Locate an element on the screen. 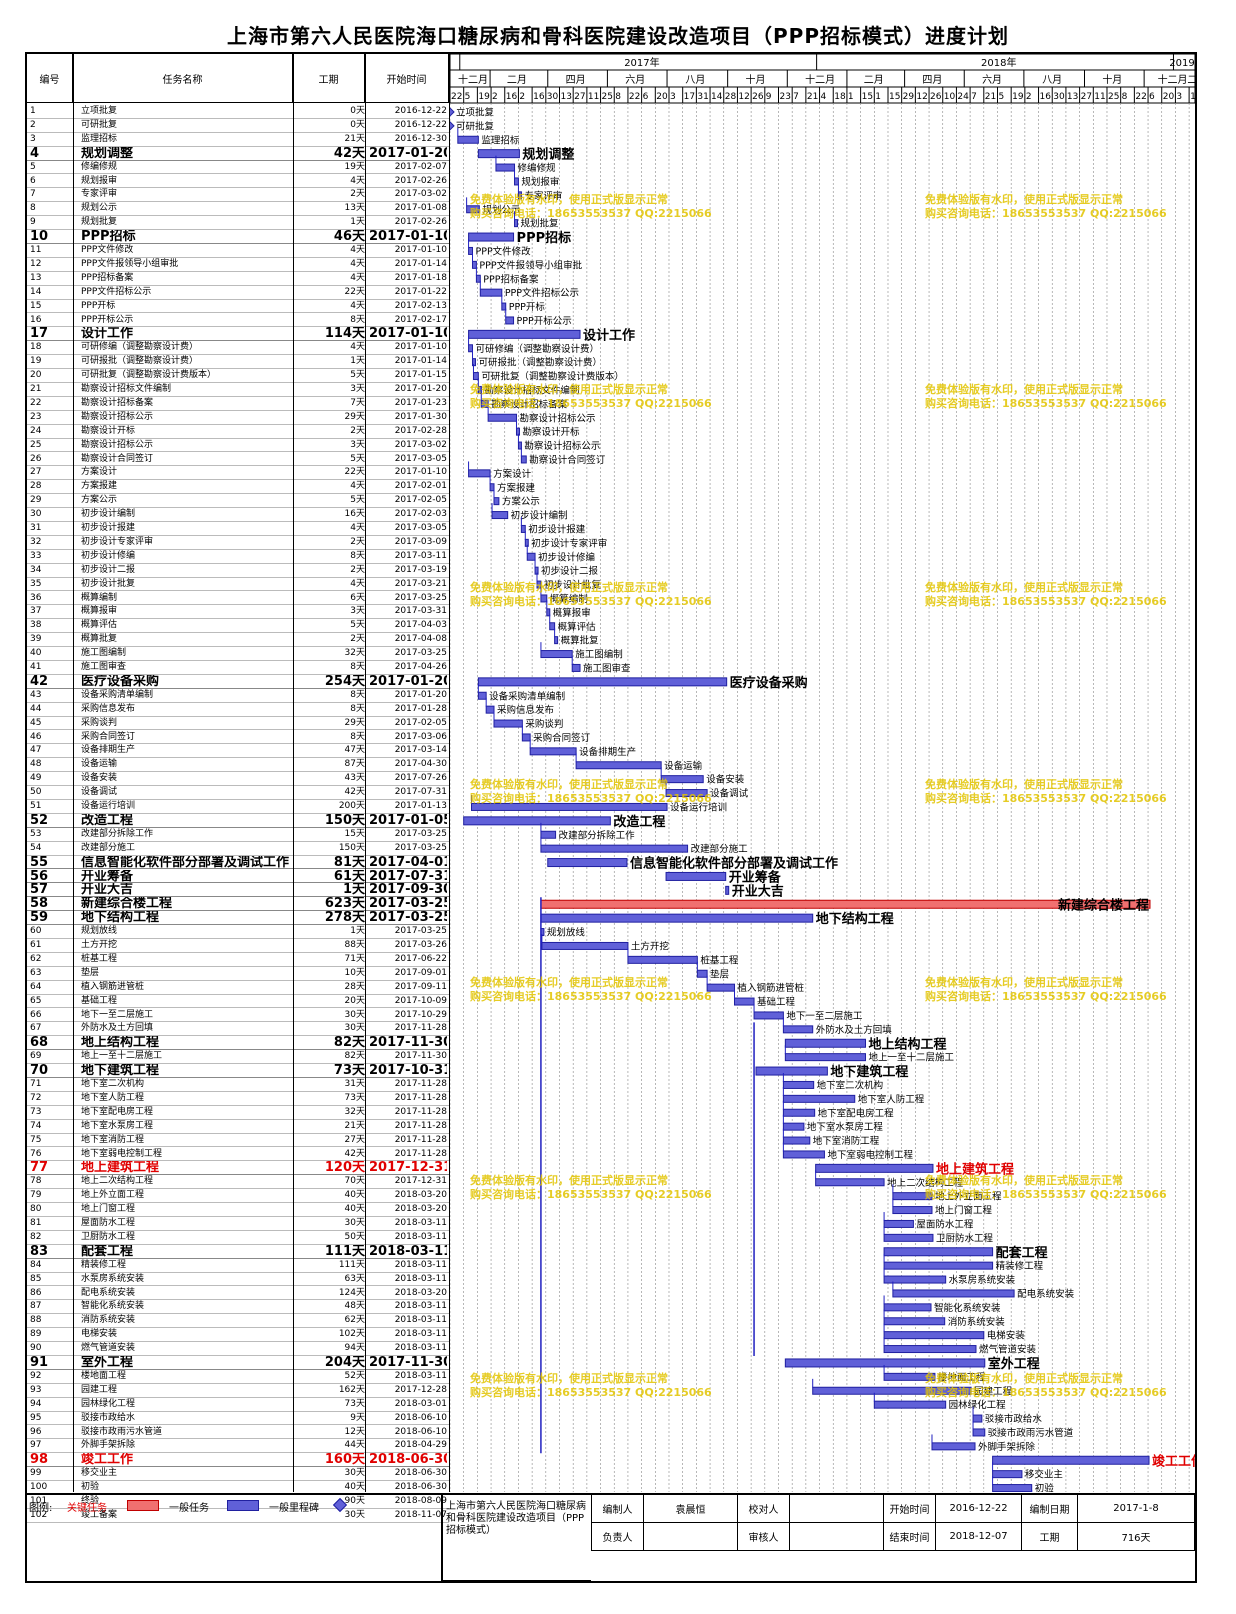  table-row: 37 概算报审 3天 2017-03-31 is located at coordinates (238, 612).